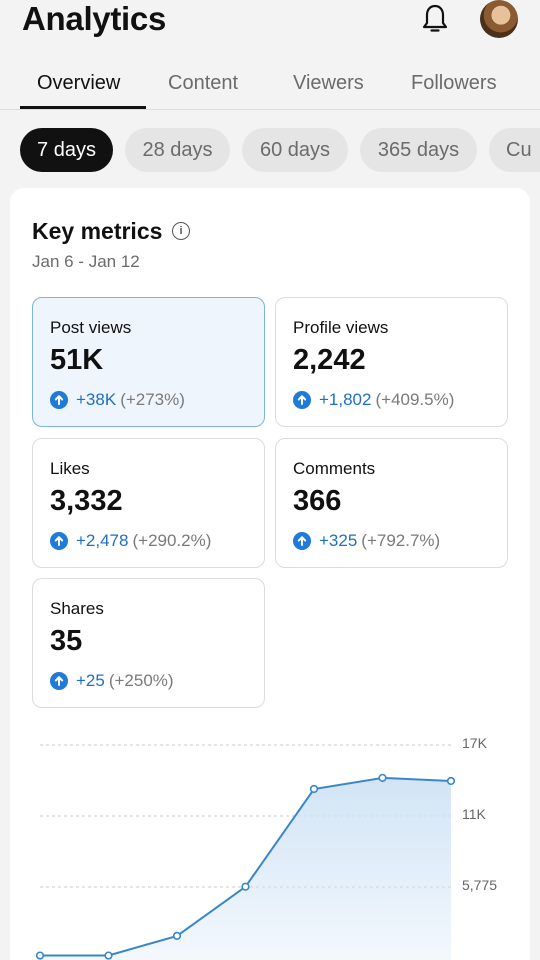  What do you see at coordinates (83, 107) in the screenshot?
I see `tab-active-indicator` at bounding box center [83, 107].